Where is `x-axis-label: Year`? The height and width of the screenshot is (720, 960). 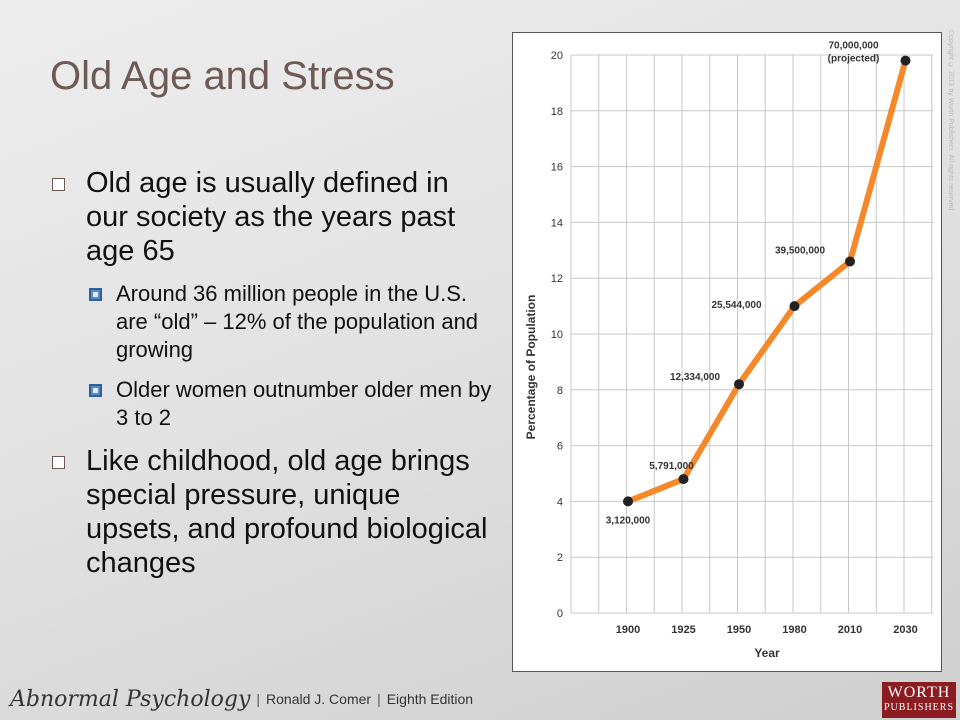
x-axis-label: Year is located at coordinates (767, 653).